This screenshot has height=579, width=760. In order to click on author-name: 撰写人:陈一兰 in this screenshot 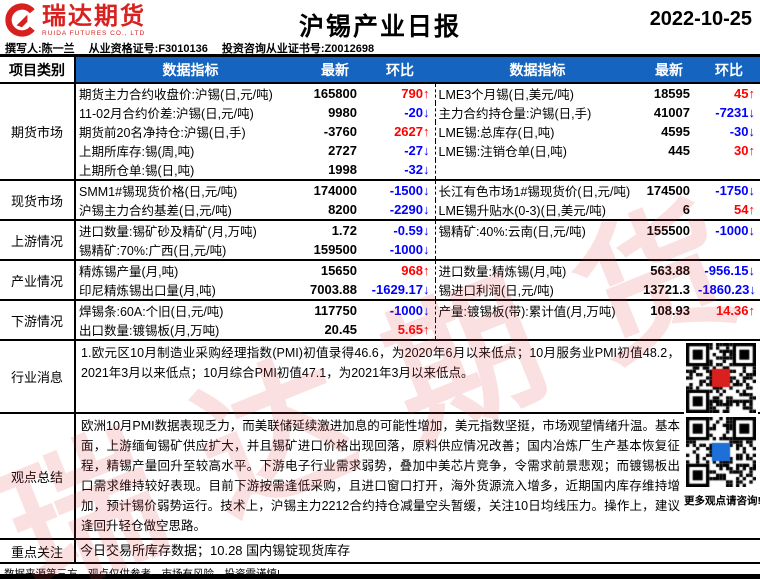, I will do `click(40, 49)`.